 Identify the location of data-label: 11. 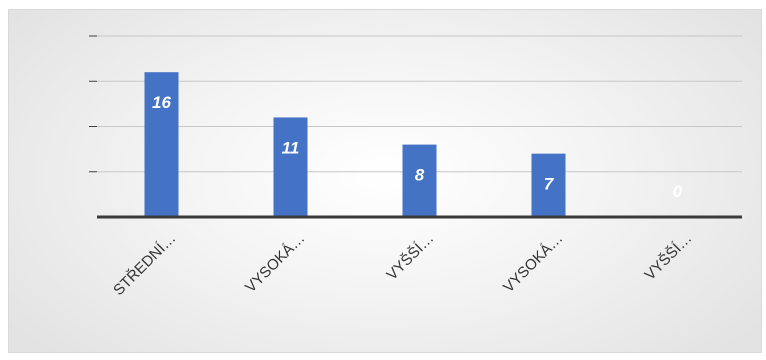
(291, 147).